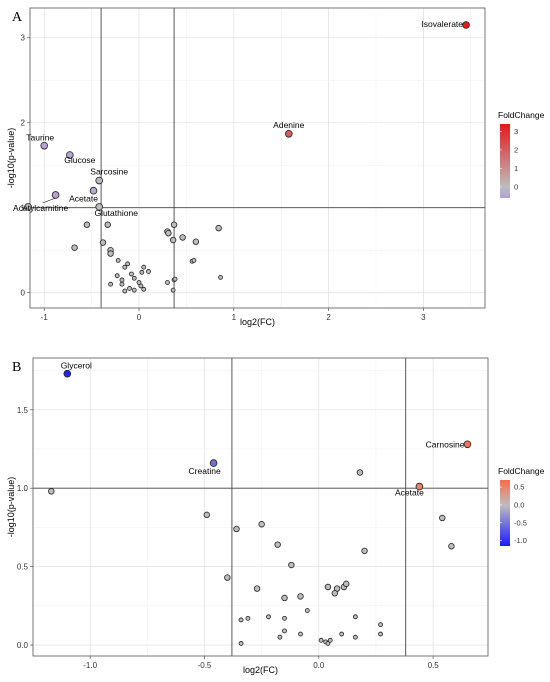  Describe the element at coordinates (116, 213) in the screenshot. I see `point-label: Glutathione` at that location.